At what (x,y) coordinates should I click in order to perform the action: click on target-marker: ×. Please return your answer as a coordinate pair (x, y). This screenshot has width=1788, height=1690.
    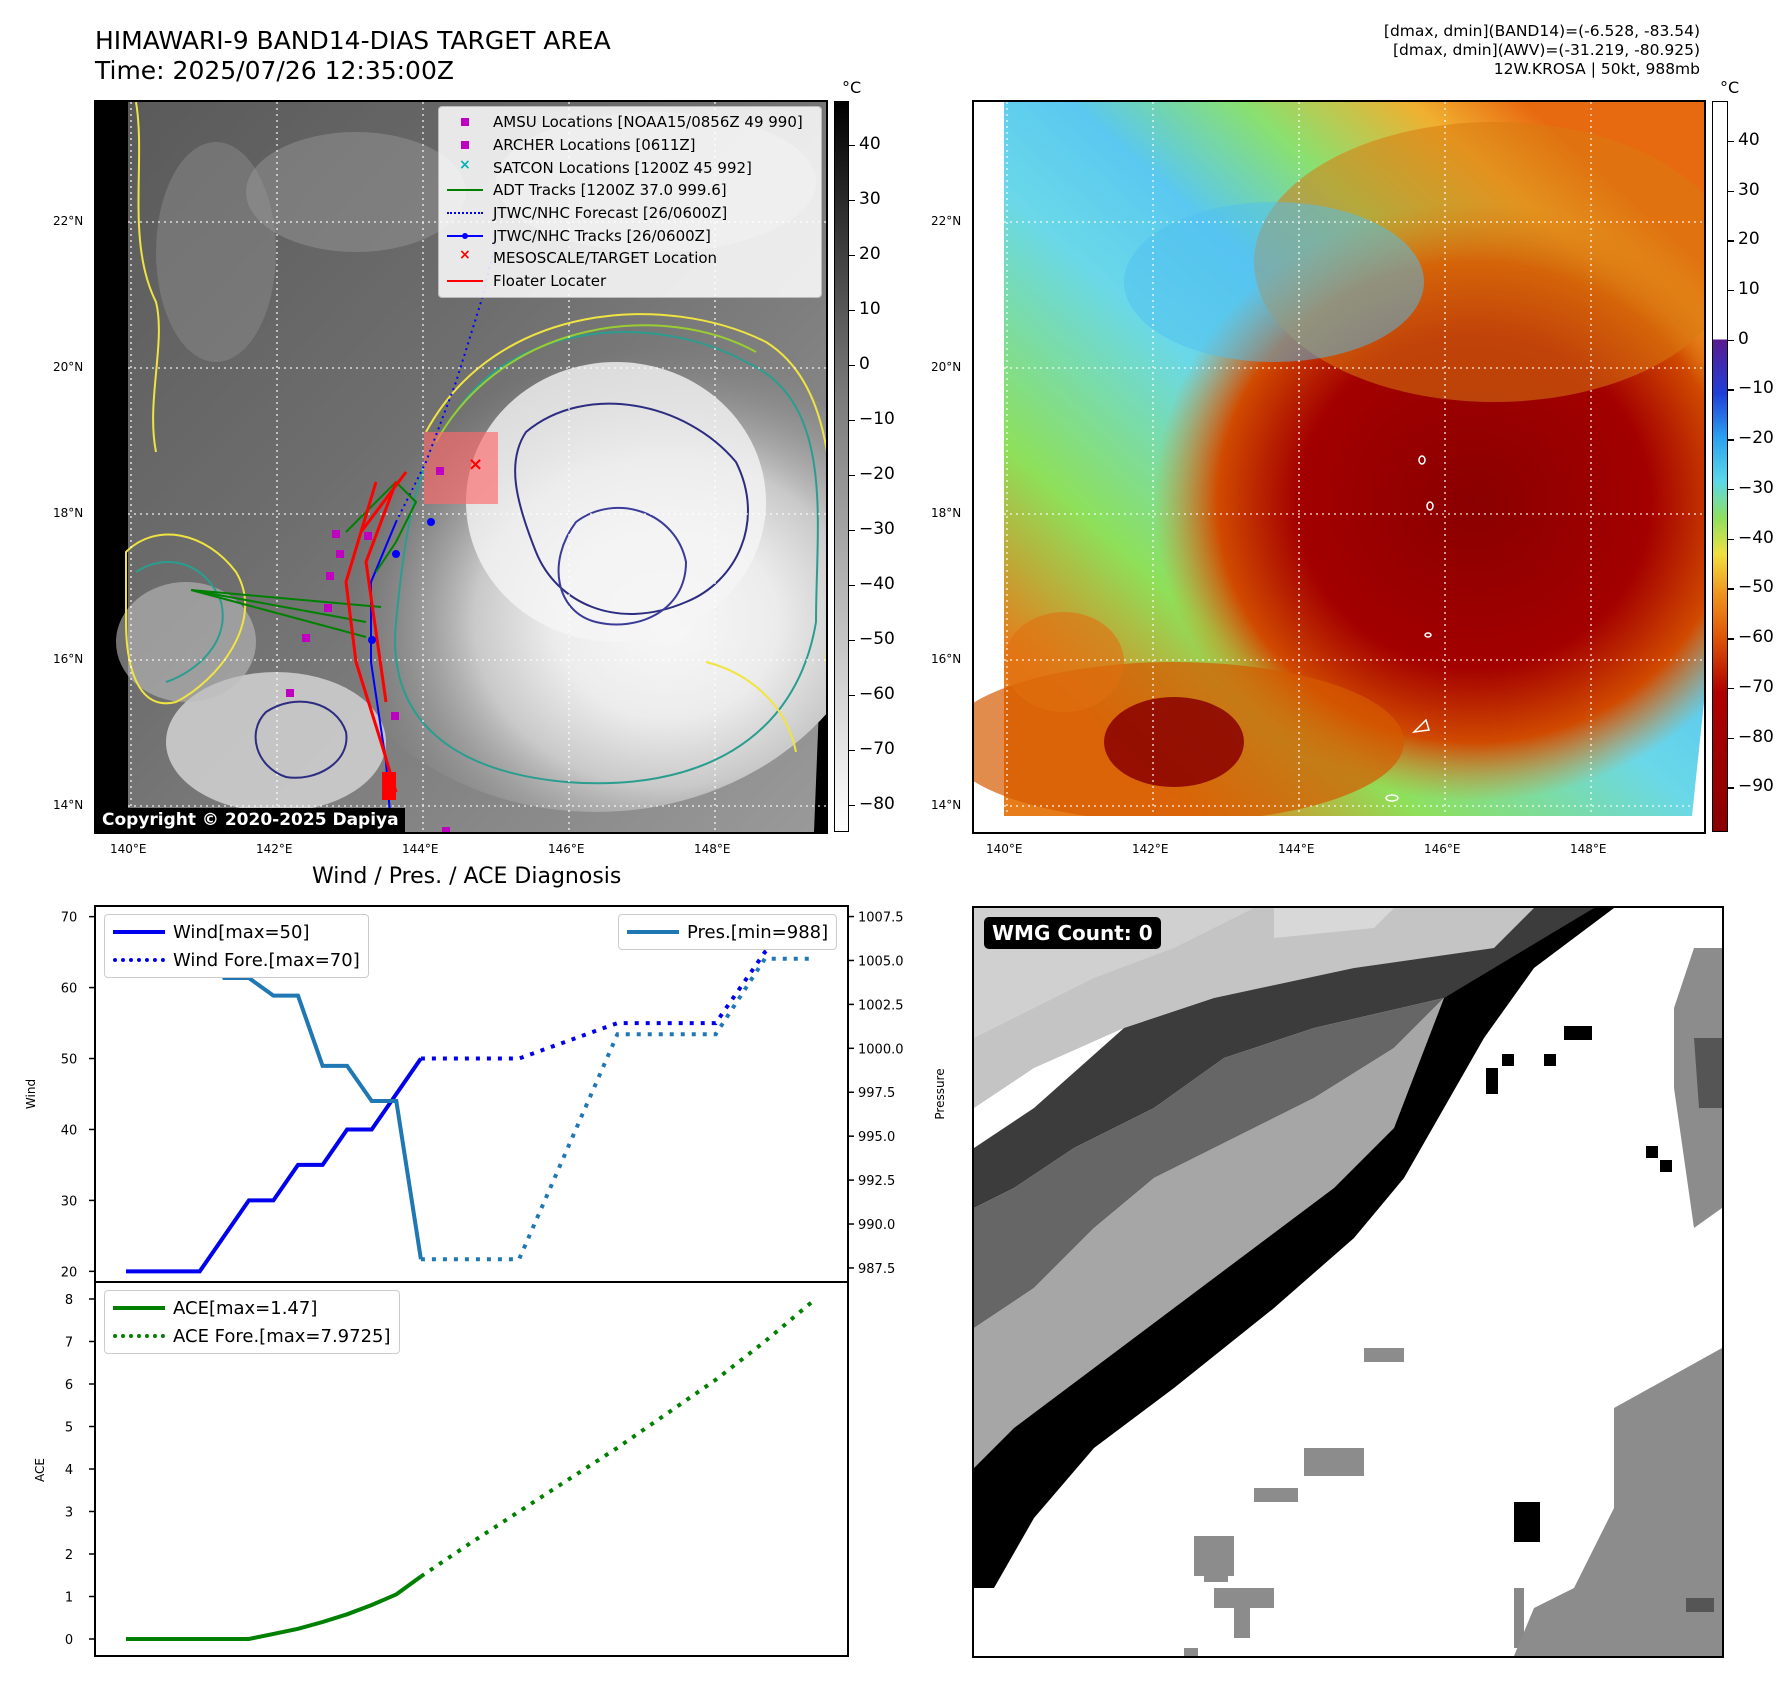
    Looking at the image, I should click on (475, 464).